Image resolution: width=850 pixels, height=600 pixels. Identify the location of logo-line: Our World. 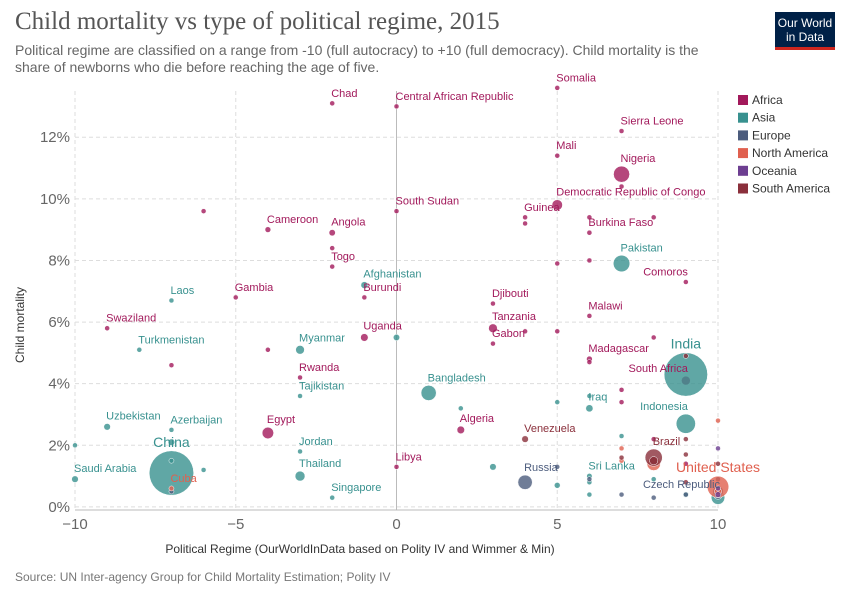
(805, 23).